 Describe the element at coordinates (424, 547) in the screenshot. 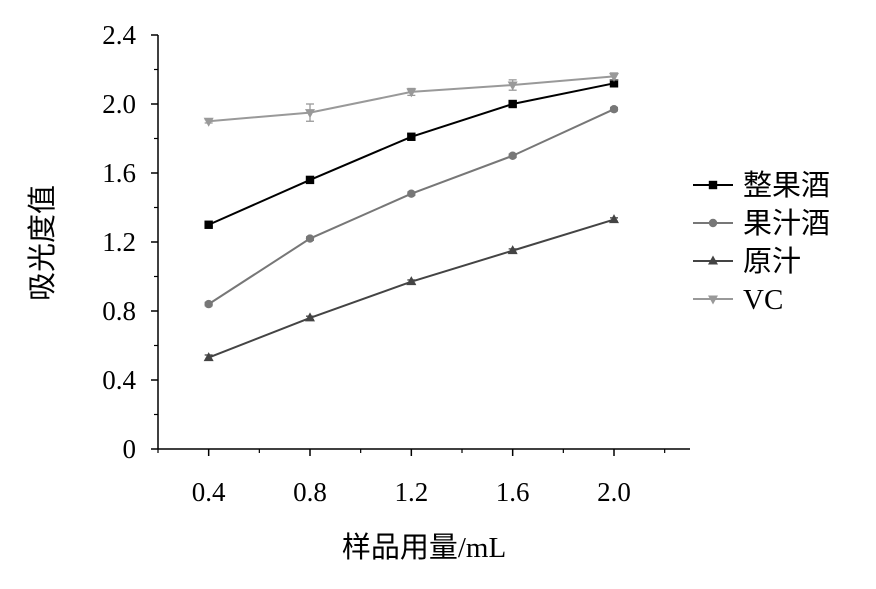

I see `x-axis-title: 样品用量/mL` at that location.